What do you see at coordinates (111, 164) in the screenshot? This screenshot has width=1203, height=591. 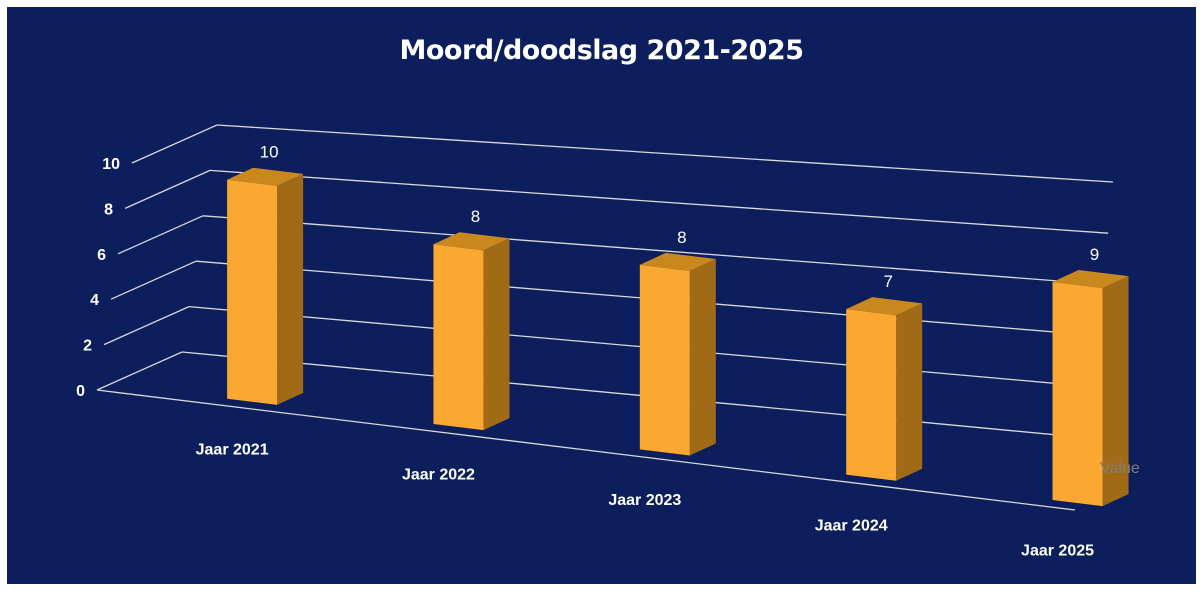 I see `y-tick-label: 10` at bounding box center [111, 164].